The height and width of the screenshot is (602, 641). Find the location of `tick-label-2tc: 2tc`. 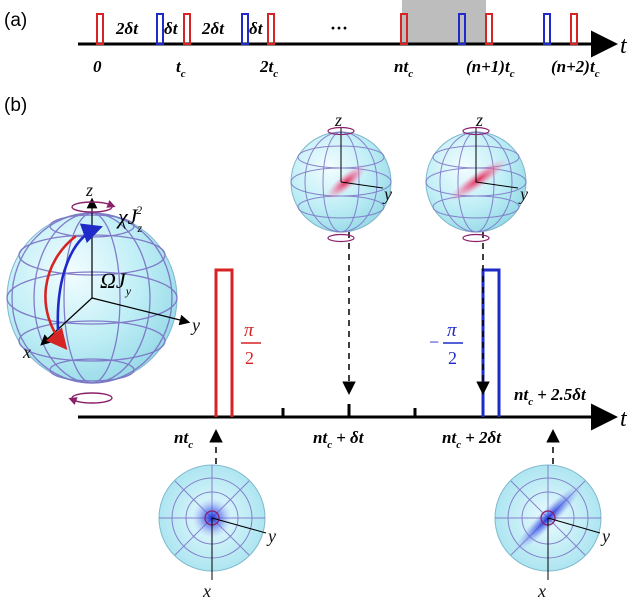

tick-label-2tc: 2tc is located at coordinates (268, 68).